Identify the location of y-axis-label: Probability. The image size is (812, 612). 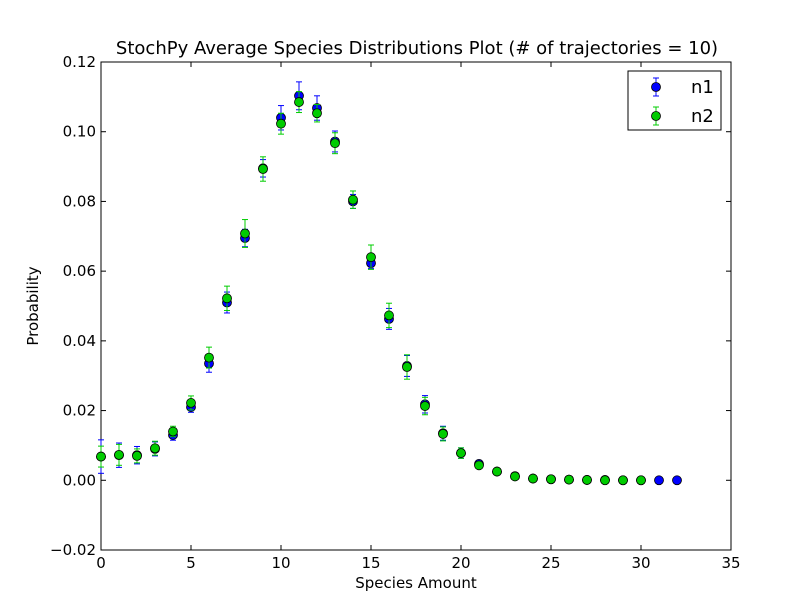
(33, 305).